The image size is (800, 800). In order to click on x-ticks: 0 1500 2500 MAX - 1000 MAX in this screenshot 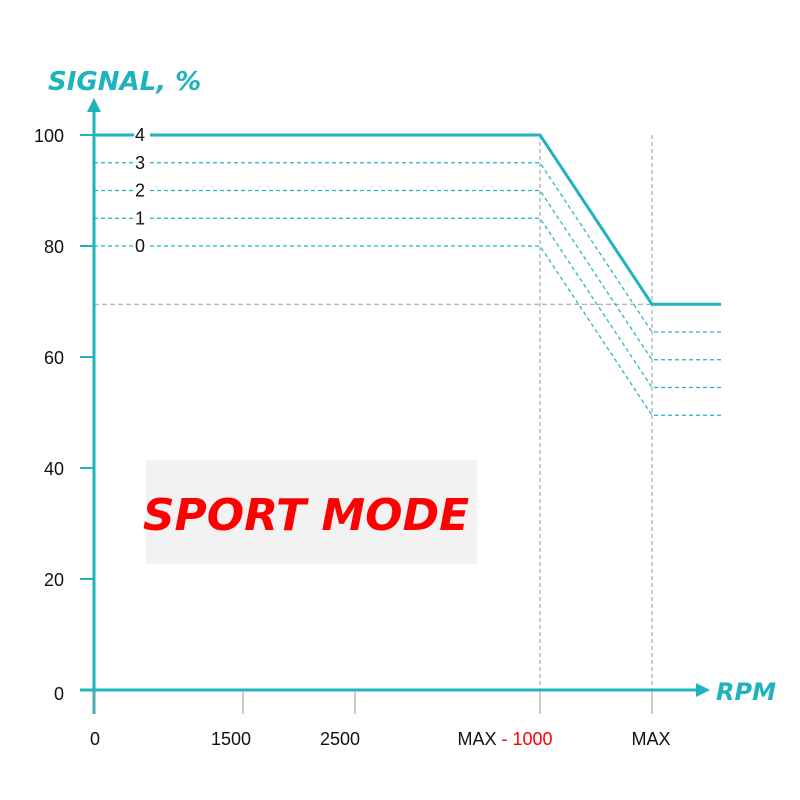, I will do `click(380, 719)`.